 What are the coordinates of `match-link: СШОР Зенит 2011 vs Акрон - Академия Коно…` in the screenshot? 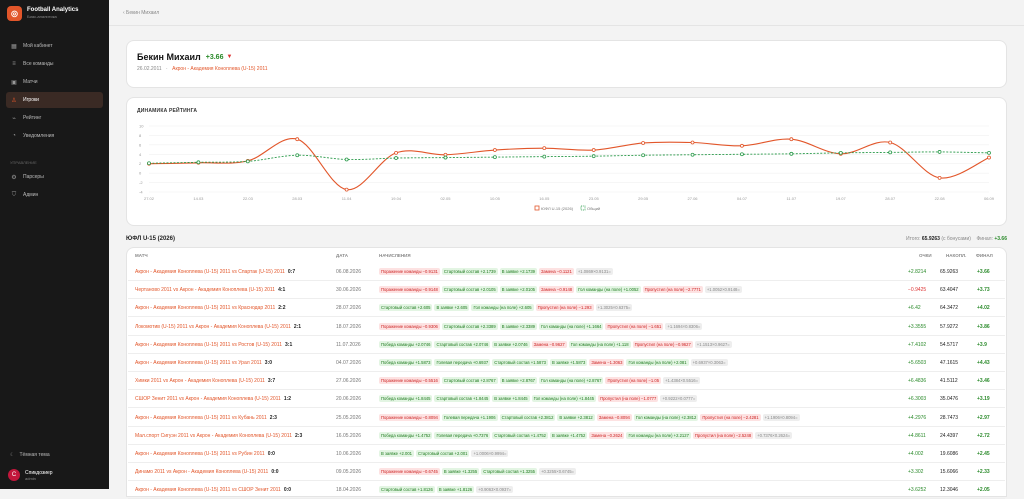 It's located at (208, 399).